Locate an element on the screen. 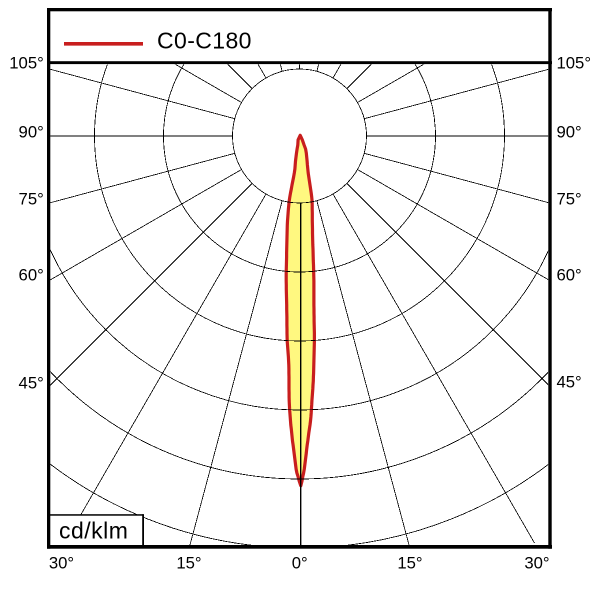 This screenshot has width=600, height=605. svg-text: cd/klm is located at coordinates (93, 531).